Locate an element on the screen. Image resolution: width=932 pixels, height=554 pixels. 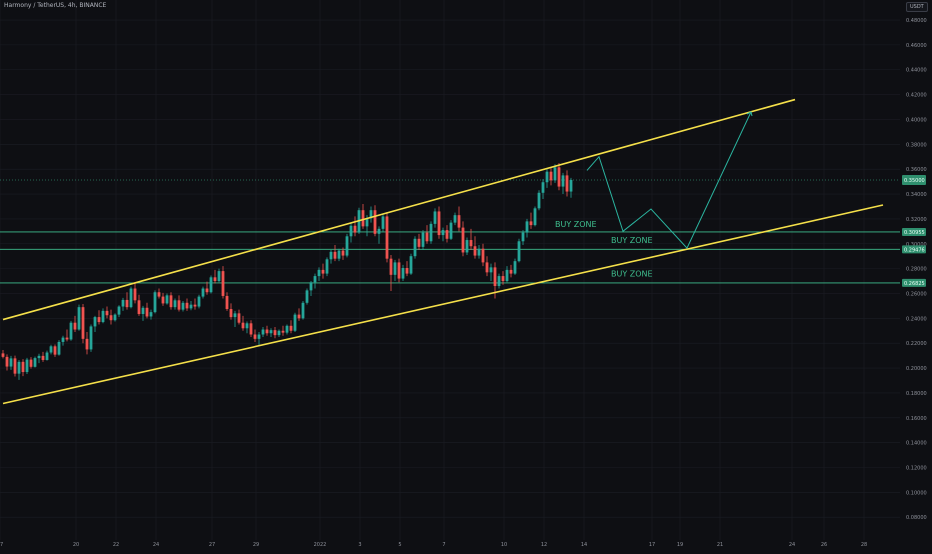
buy-zone-label: BUY ZONE is located at coordinates (632, 274).